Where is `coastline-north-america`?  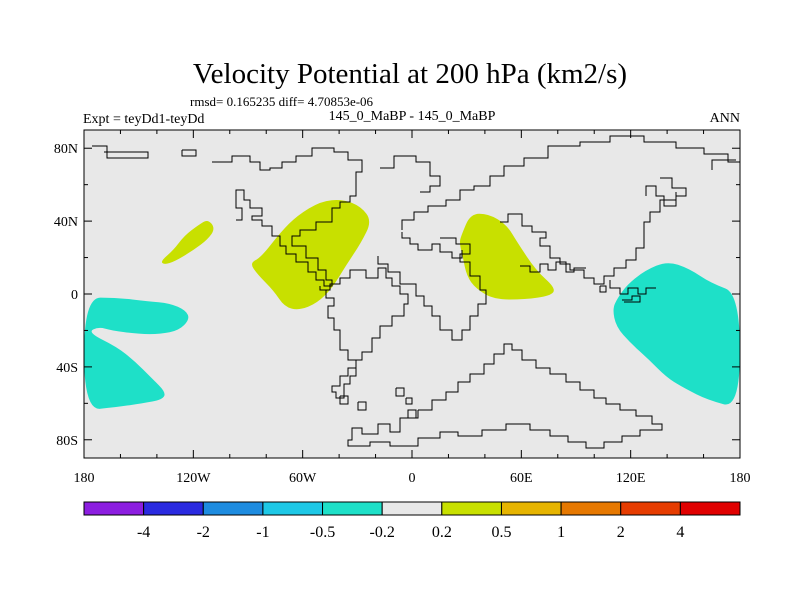 coastline-north-america is located at coordinates (287, 217).